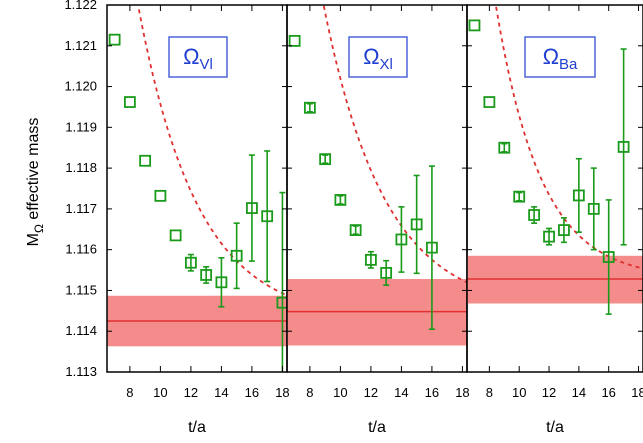 The width and height of the screenshot is (643, 443). I want to click on y-tick-label: 1.113, so click(81, 371).